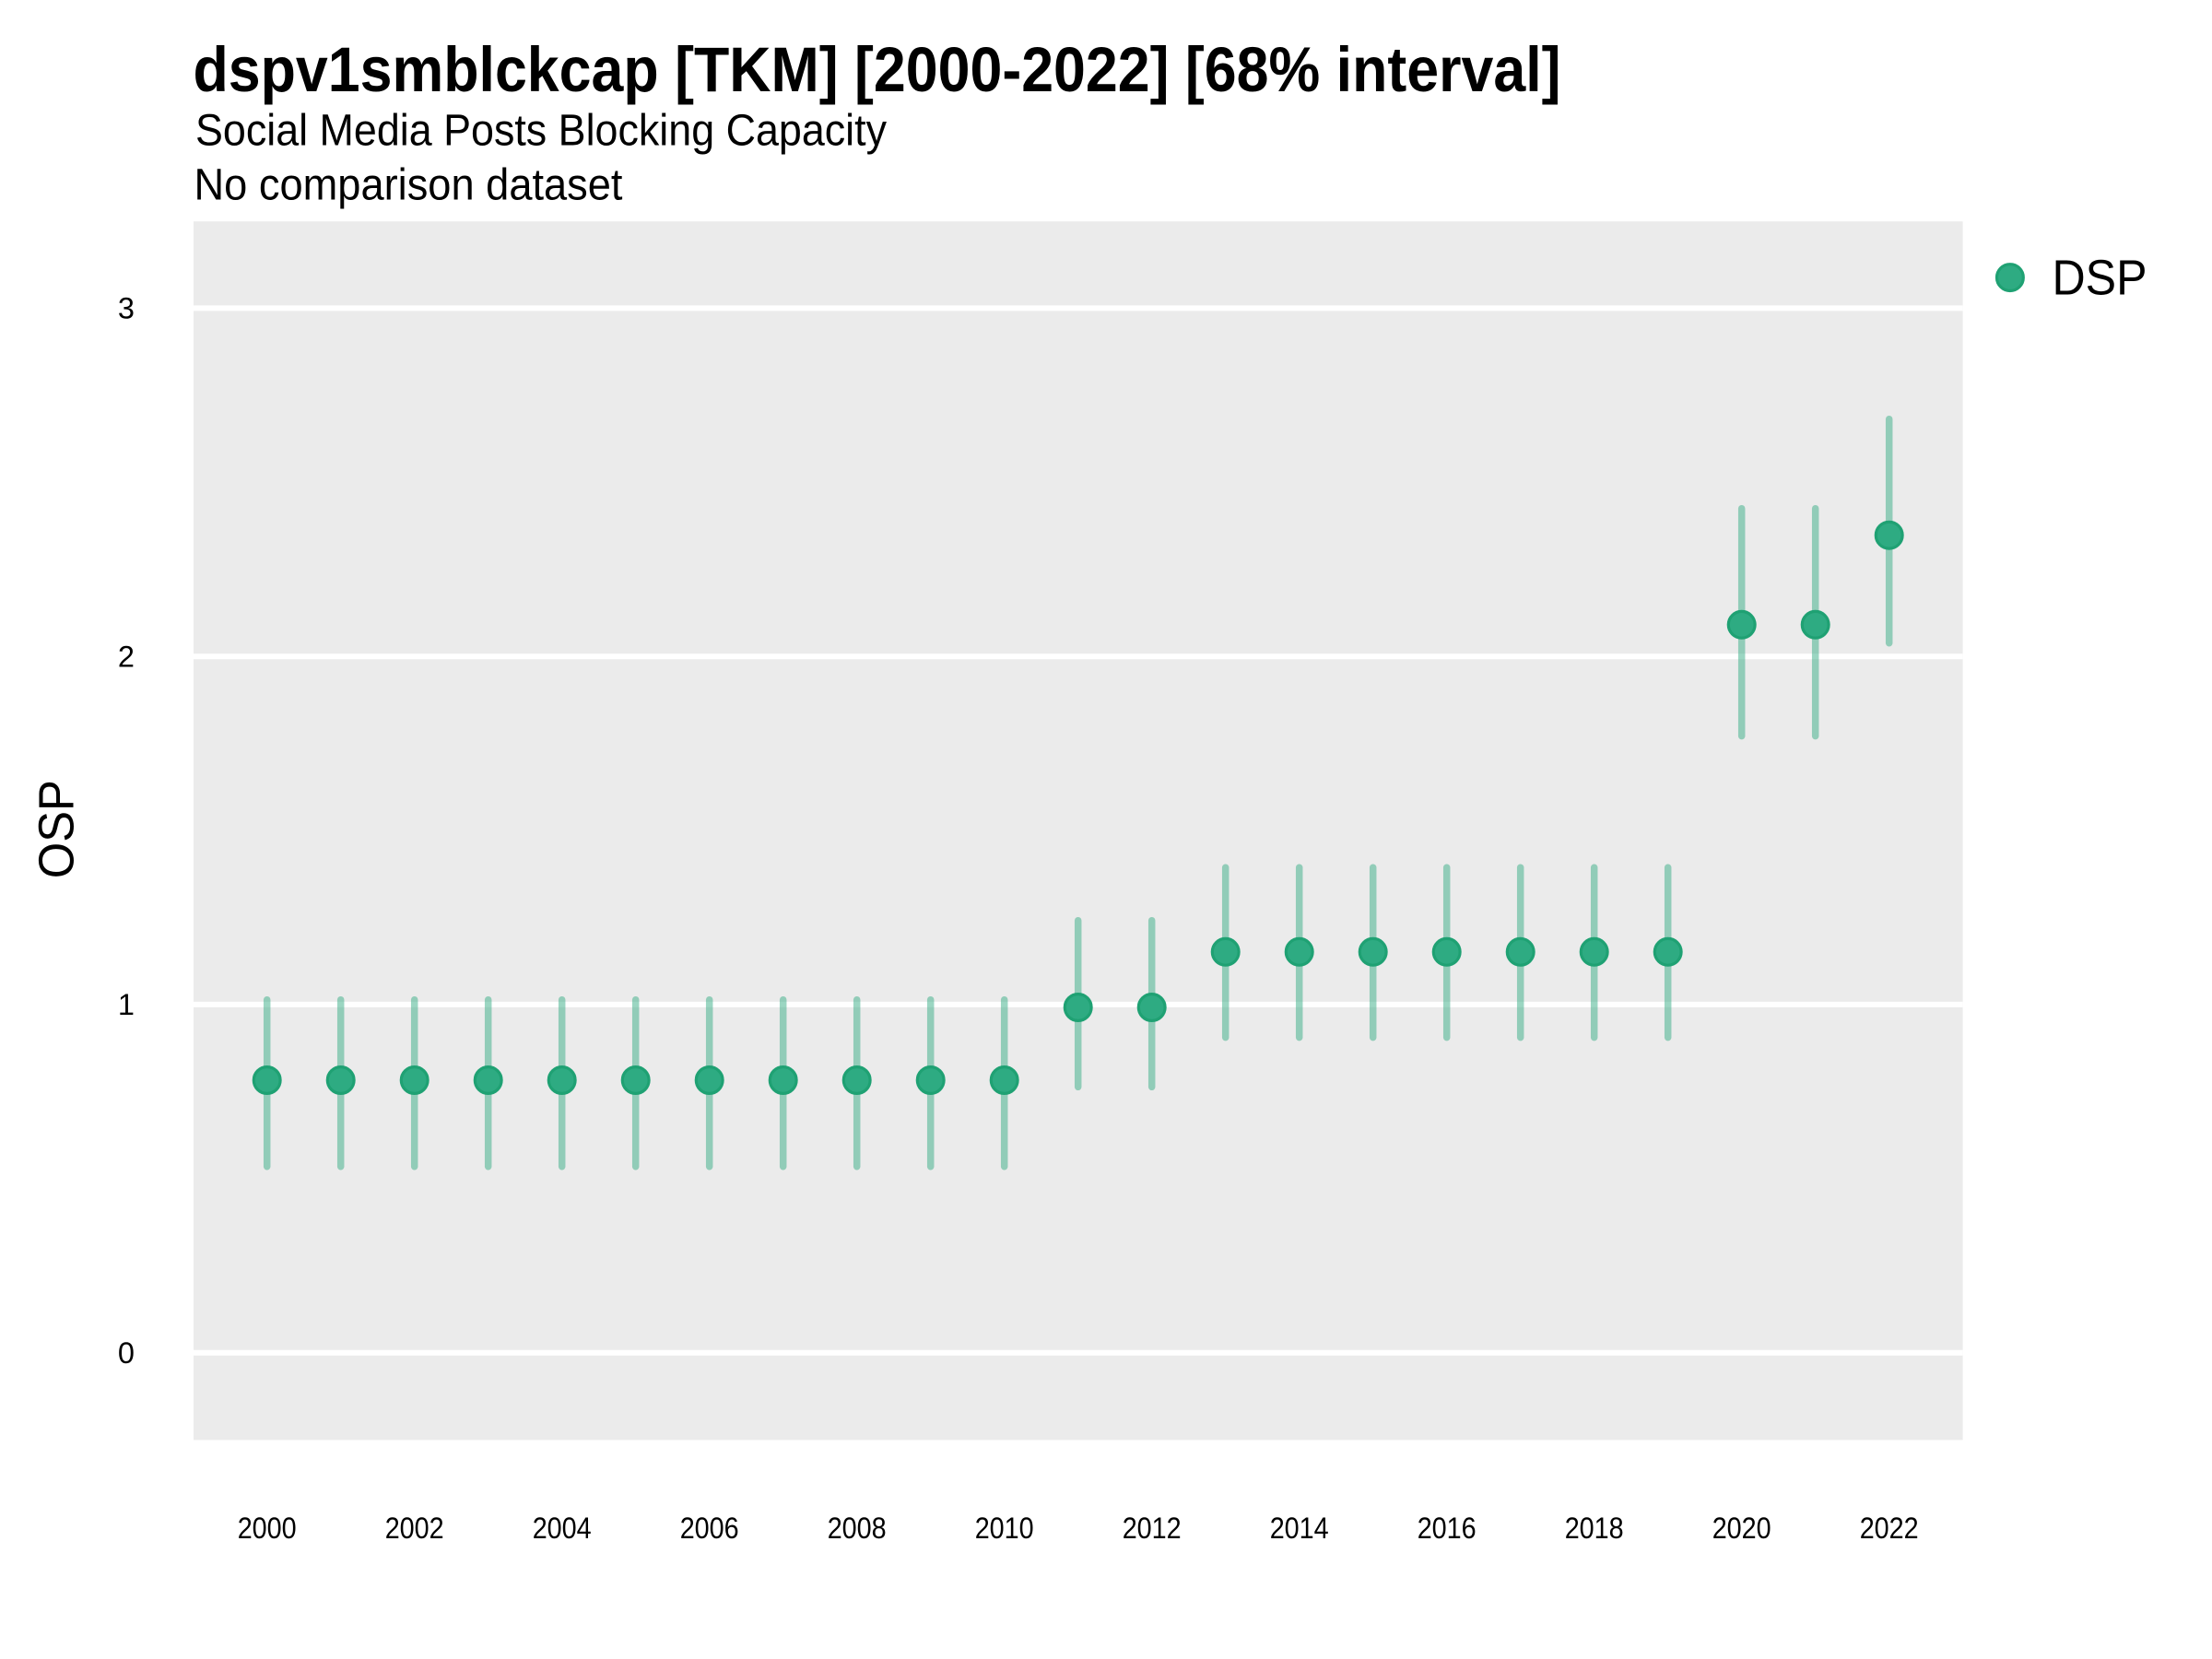 The image size is (2212, 1659). What do you see at coordinates (267, 1528) in the screenshot?
I see `svg-text: 2000` at bounding box center [267, 1528].